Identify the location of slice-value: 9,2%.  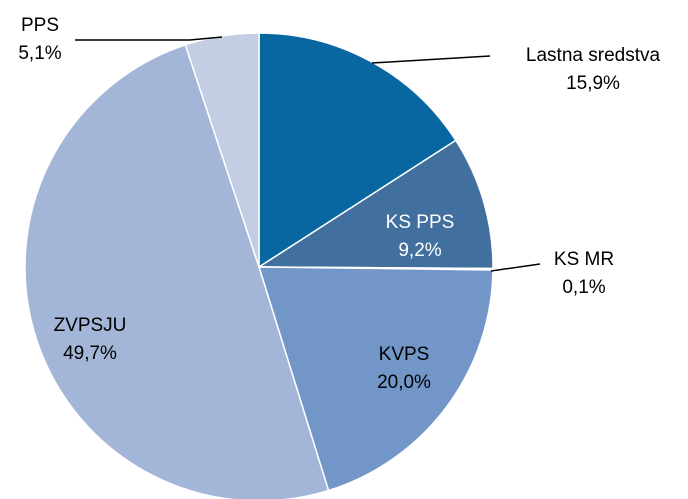
(419, 250).